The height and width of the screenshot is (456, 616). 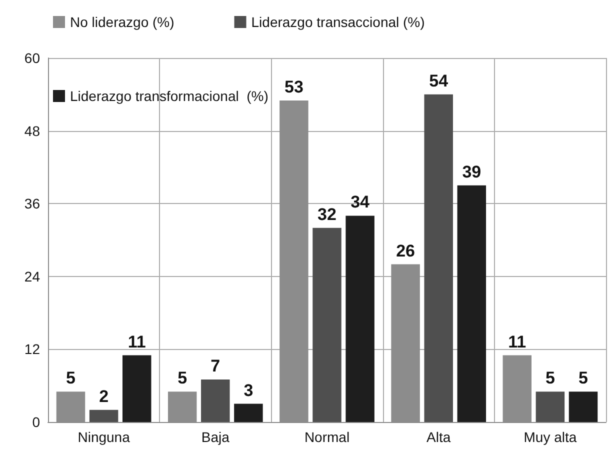 I want to click on x-tick-label: Alta, so click(x=438, y=437).